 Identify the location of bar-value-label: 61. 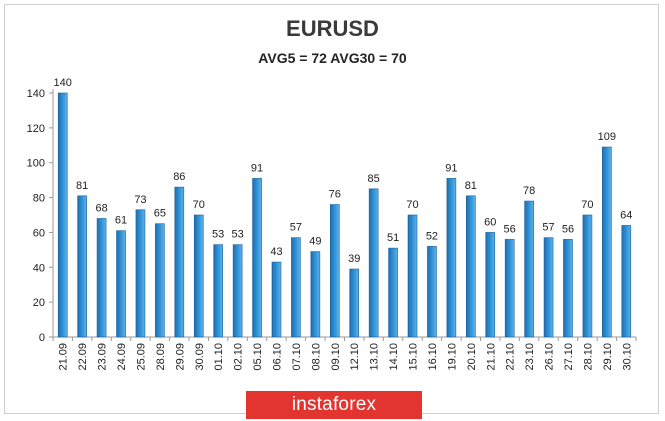
(121, 221).